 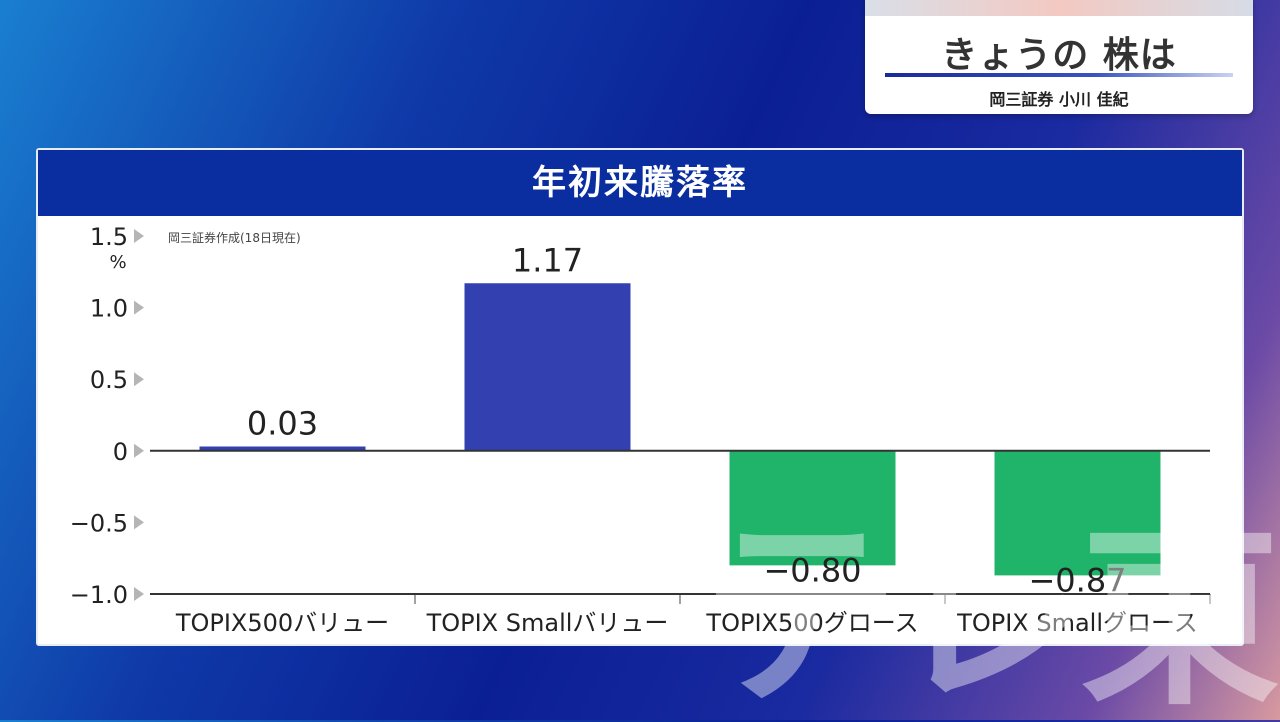 I want to click on y-tick-label: −1.0, so click(x=99, y=595).